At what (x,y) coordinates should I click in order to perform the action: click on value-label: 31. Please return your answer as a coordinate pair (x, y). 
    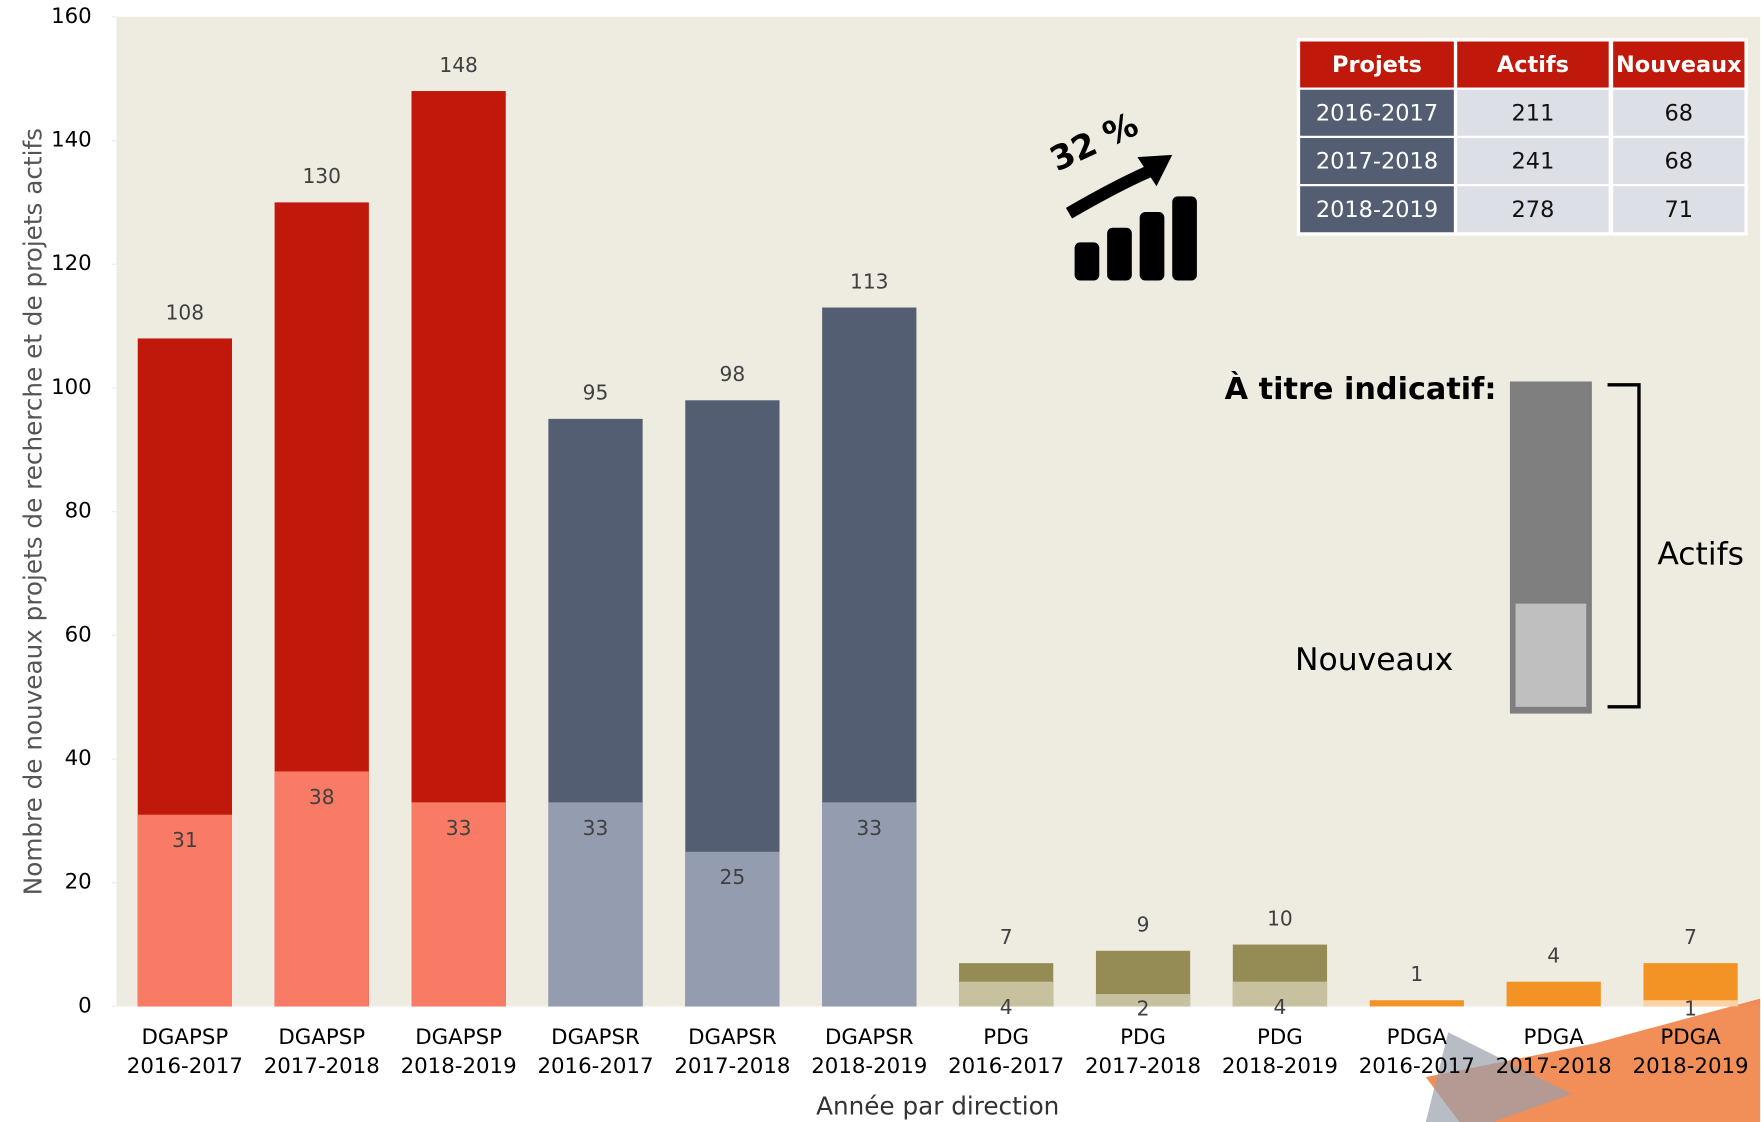
    Looking at the image, I should click on (185, 840).